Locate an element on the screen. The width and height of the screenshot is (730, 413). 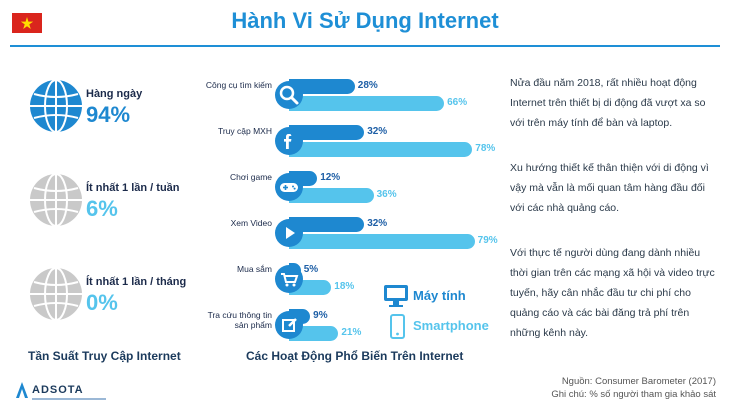
activity-label: Xem Video is located at coordinates (251, 223).